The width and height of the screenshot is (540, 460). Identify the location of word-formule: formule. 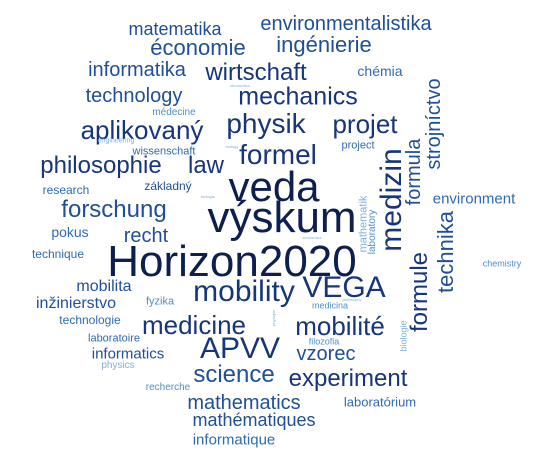
(419, 292).